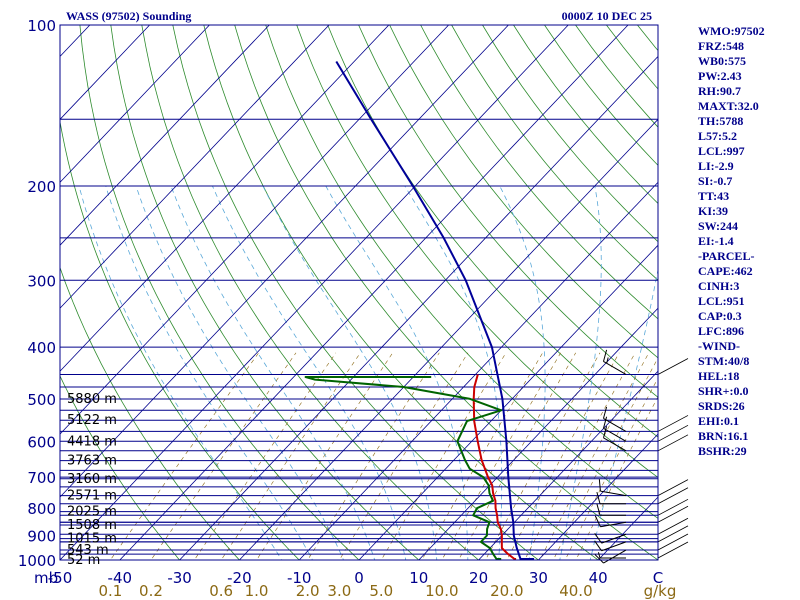  I want to click on temperature-tick-label: 20, so click(478, 578).